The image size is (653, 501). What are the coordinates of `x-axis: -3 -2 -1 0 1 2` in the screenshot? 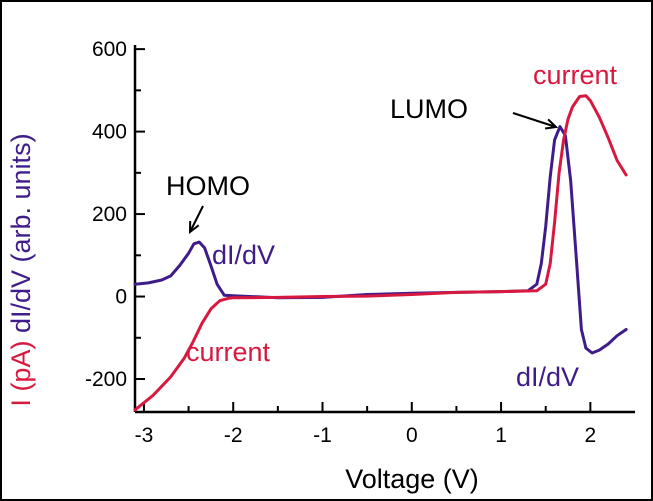 It's located at (385, 424).